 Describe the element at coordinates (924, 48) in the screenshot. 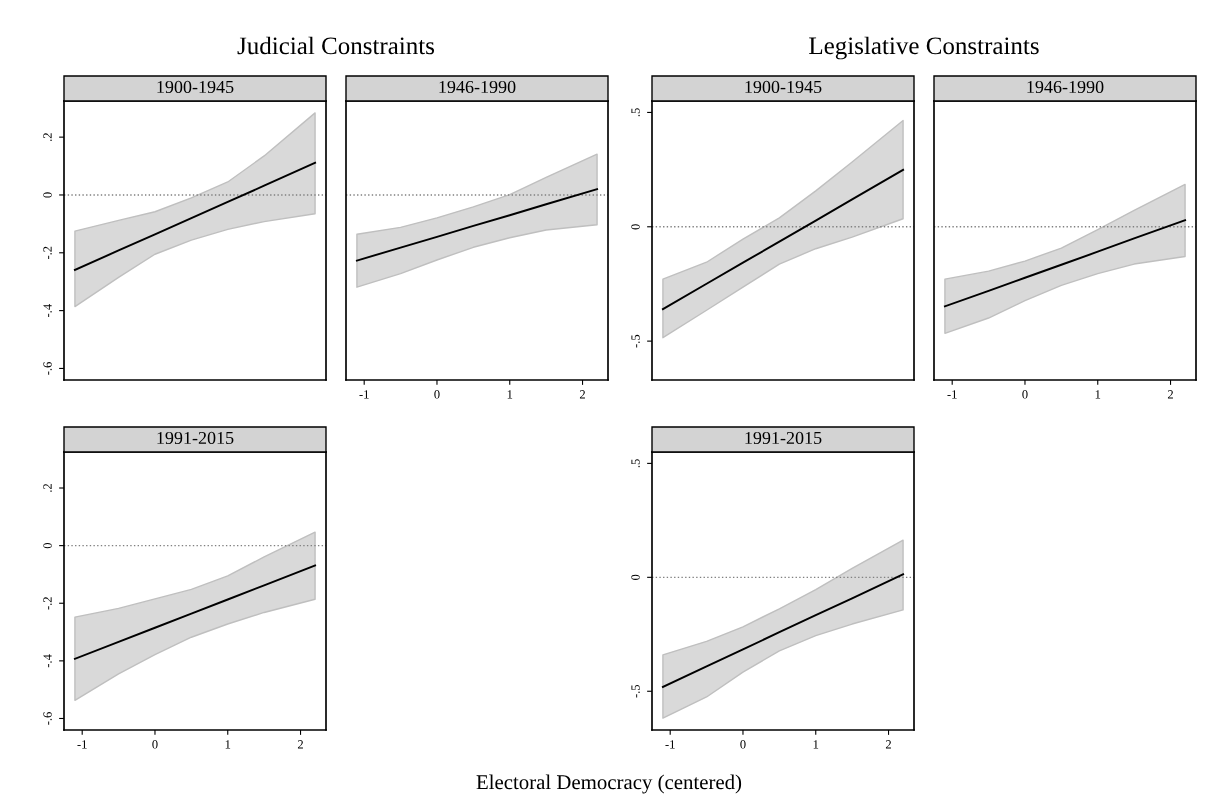

I see `text: Legislative Constraints` at that location.